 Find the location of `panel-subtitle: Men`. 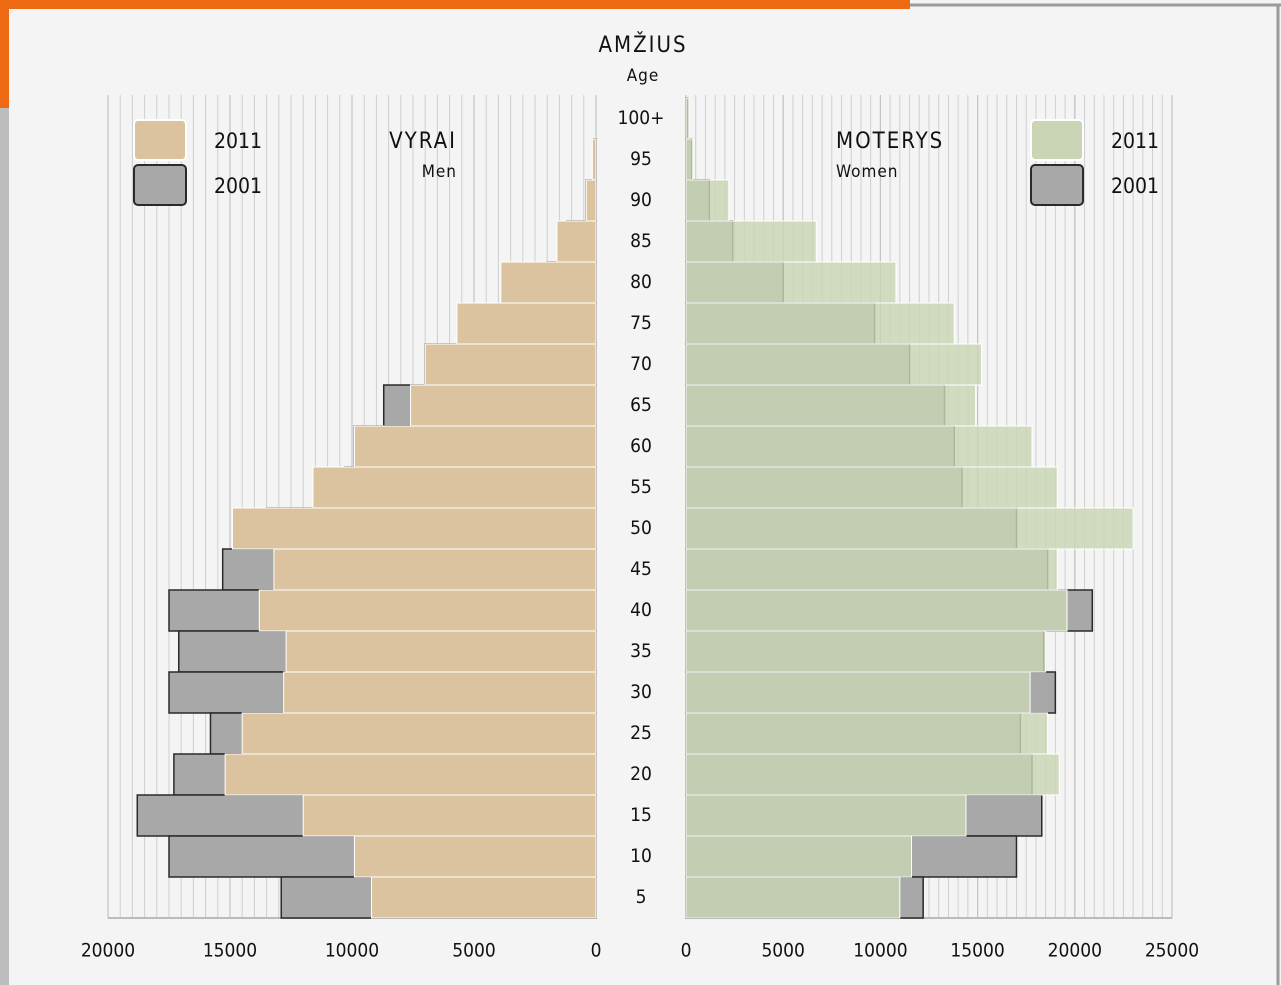

panel-subtitle: Men is located at coordinates (439, 172).